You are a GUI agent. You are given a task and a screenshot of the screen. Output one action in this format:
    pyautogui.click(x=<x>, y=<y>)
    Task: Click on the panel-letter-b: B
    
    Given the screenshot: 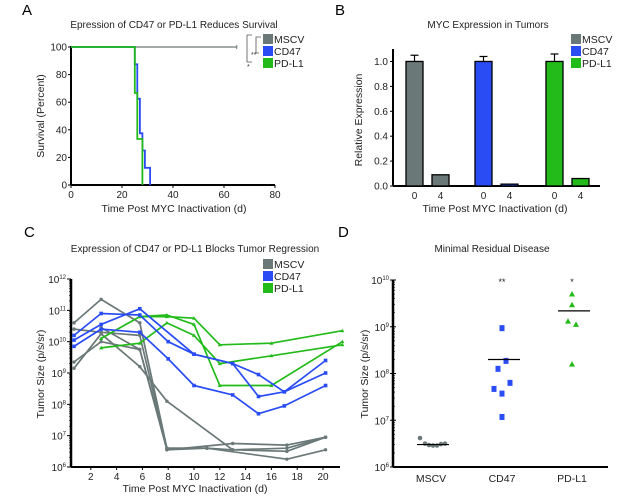 What is the action you would take?
    pyautogui.click(x=340, y=10)
    